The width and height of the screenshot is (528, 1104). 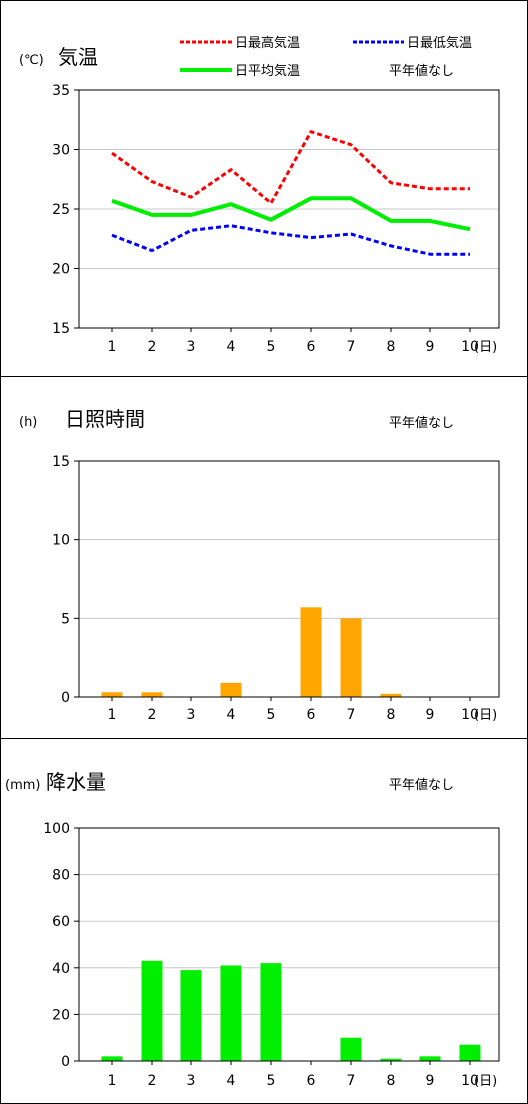 I want to click on sunshine-y-ticks: 0 5 10 15, so click(x=65, y=580).